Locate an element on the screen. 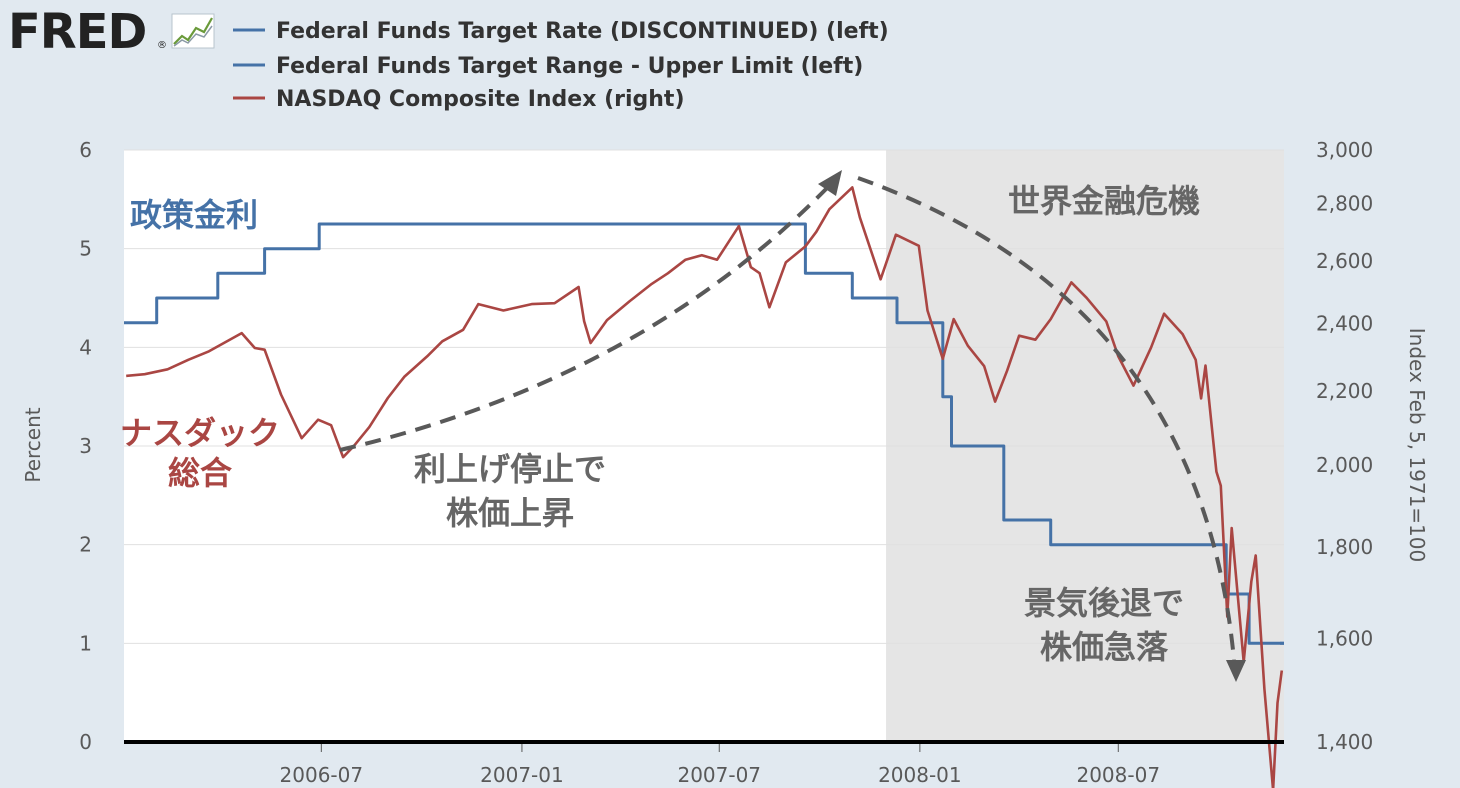 This screenshot has height=788, width=1460. x-axis-ticks: 2006-07 2007-01 2007-07 2008-01 2008-07 is located at coordinates (720, 764).